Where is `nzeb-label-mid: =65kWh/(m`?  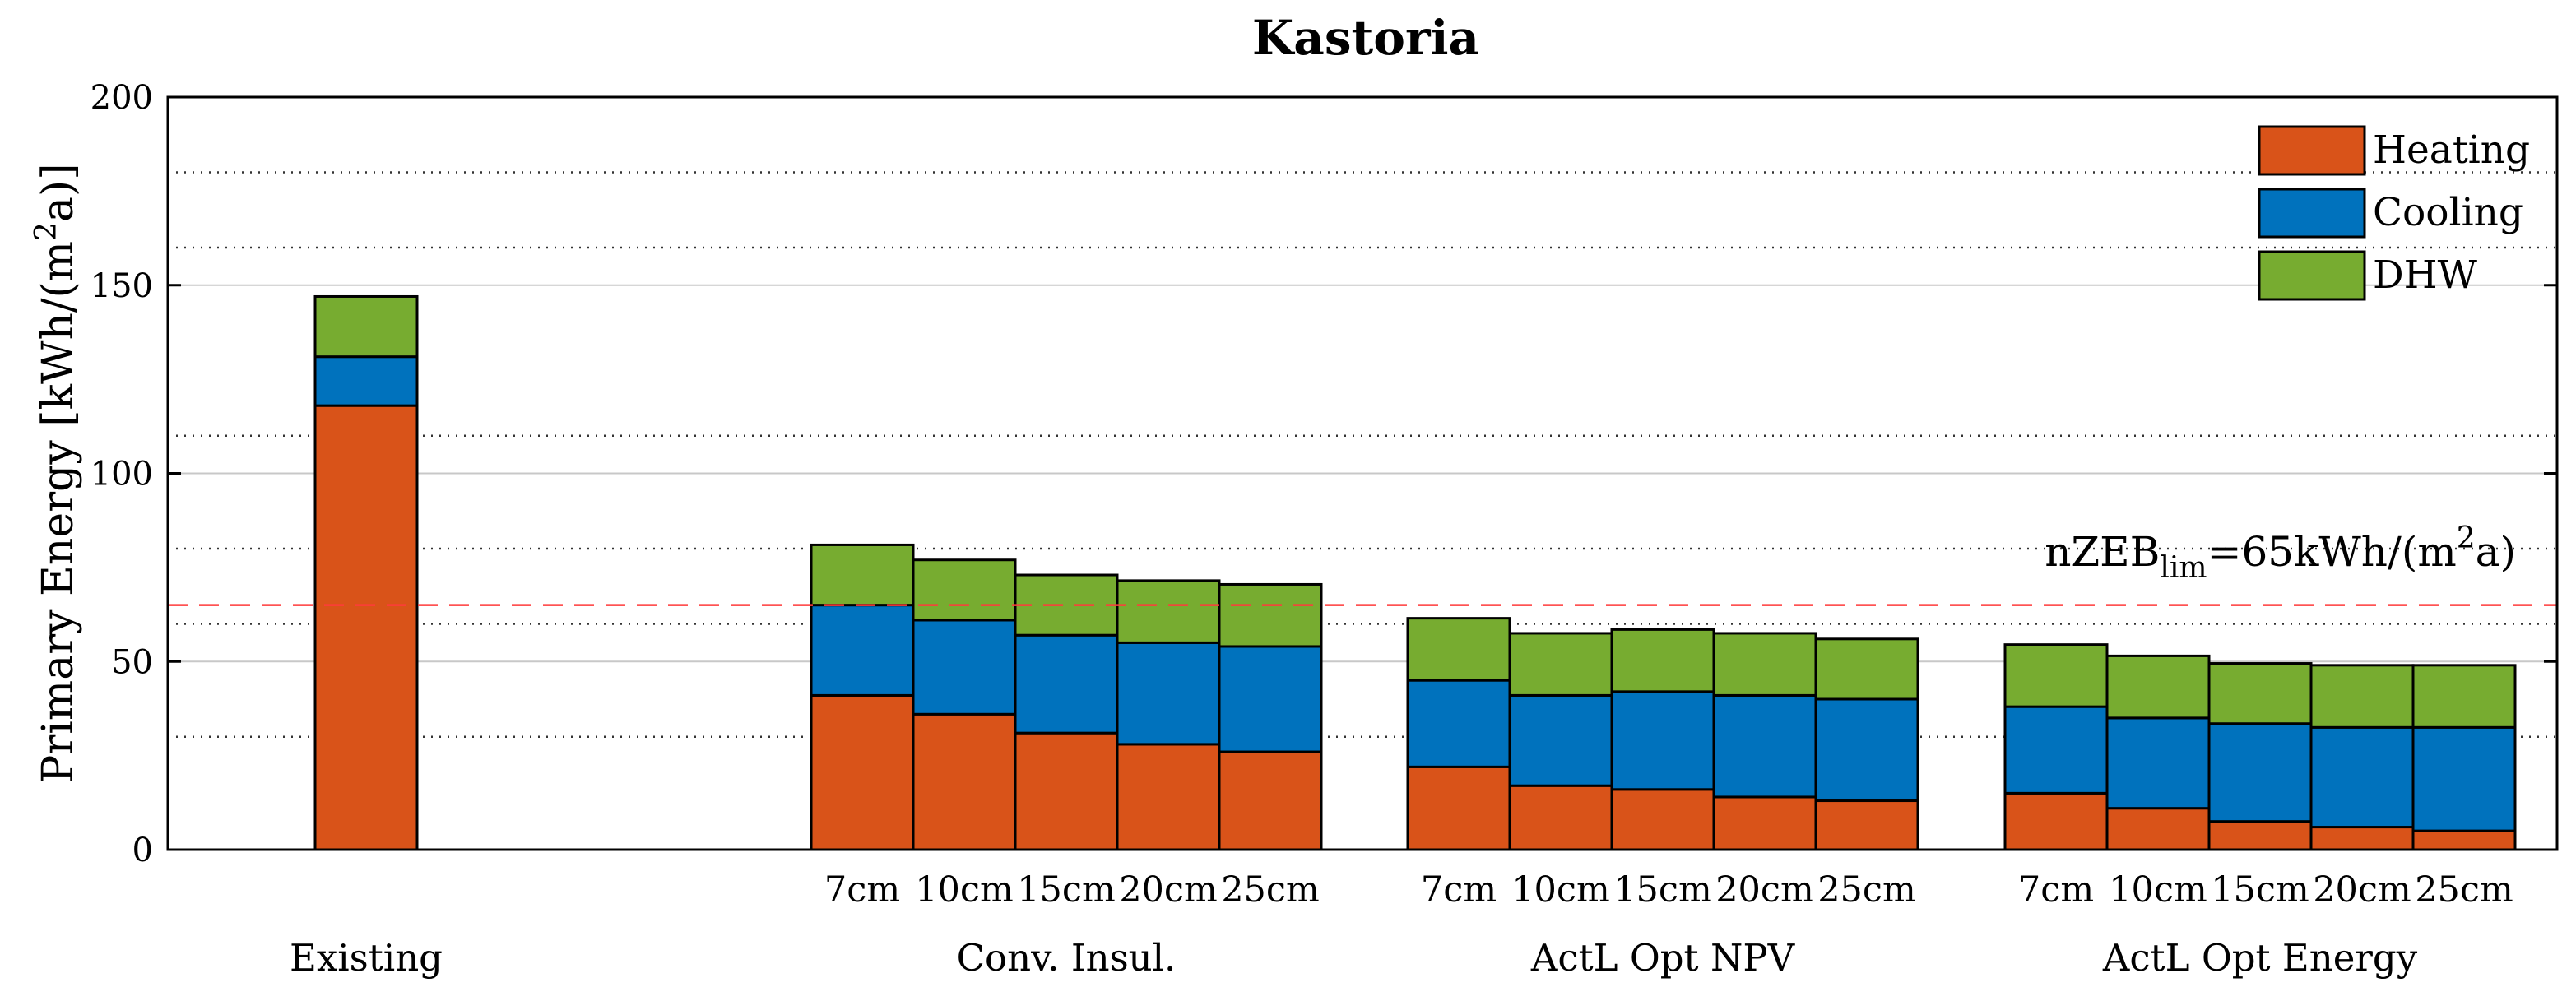 nzeb-label-mid: =65kWh/(m is located at coordinates (2332, 552).